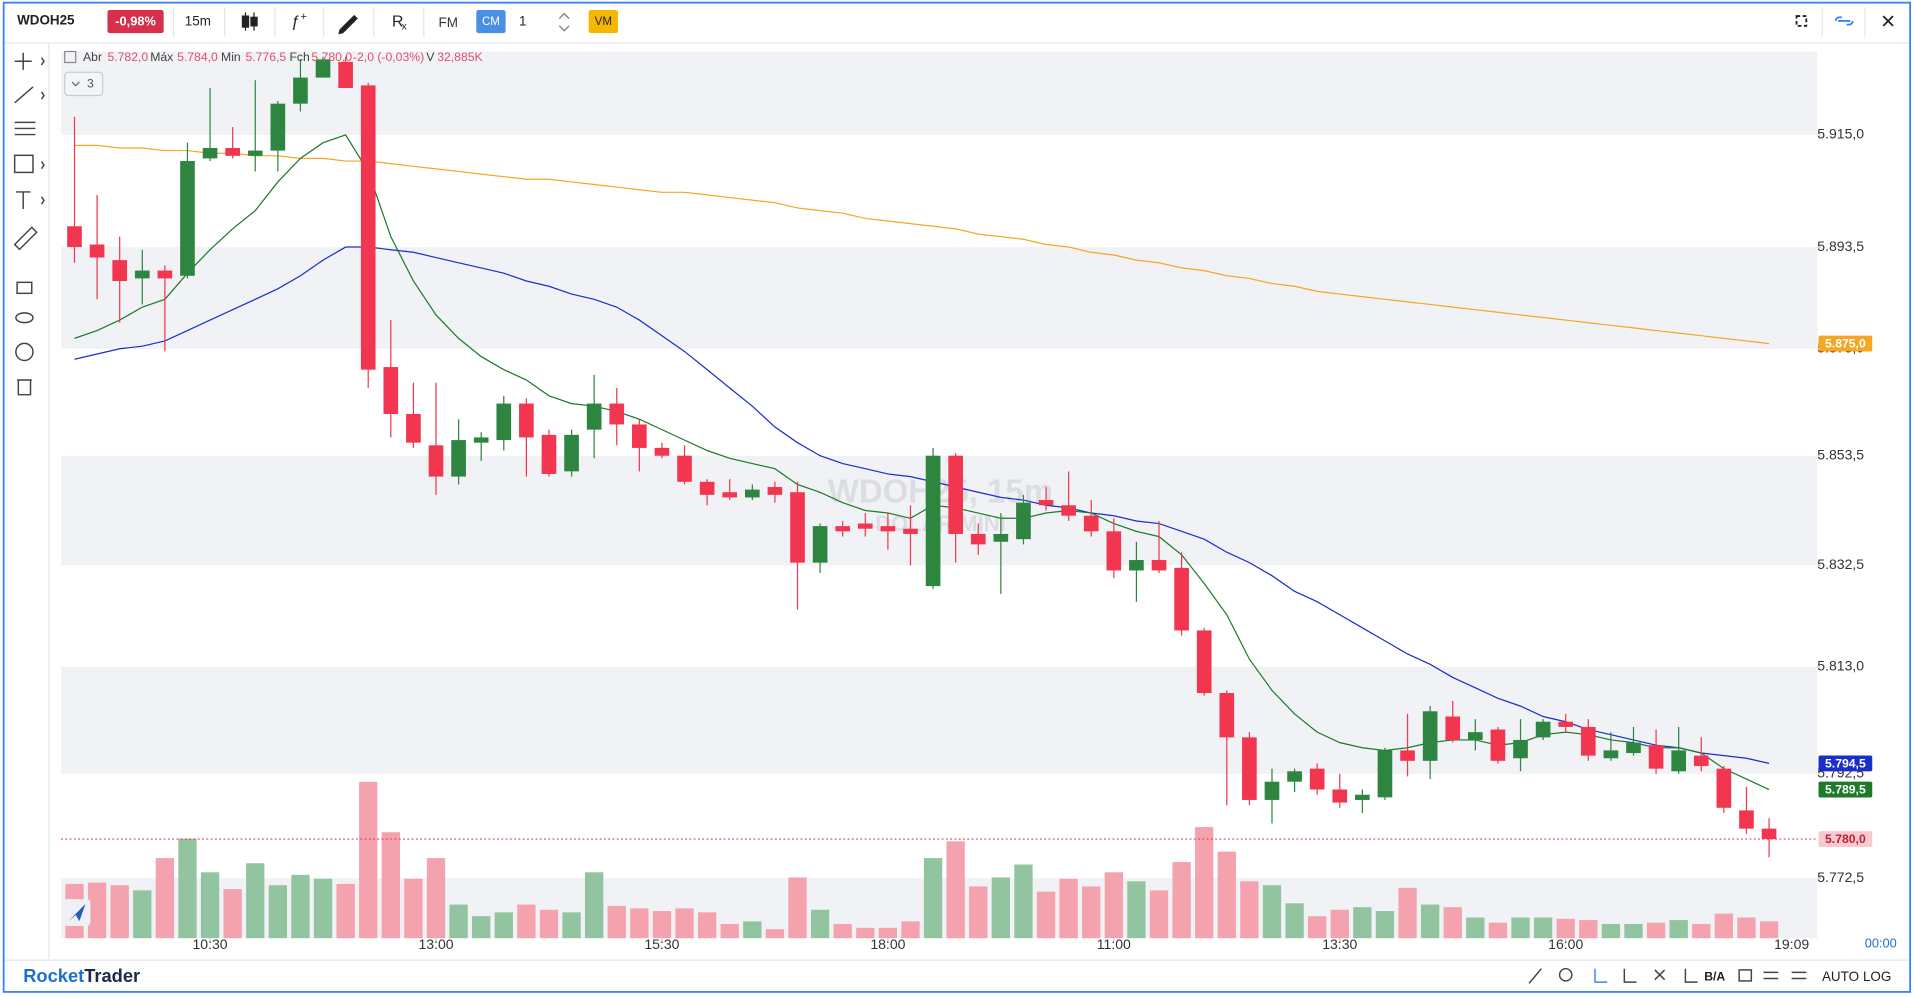 Image resolution: width=1915 pixels, height=997 pixels. What do you see at coordinates (1745, 975) in the screenshot?
I see `footer-book` at bounding box center [1745, 975].